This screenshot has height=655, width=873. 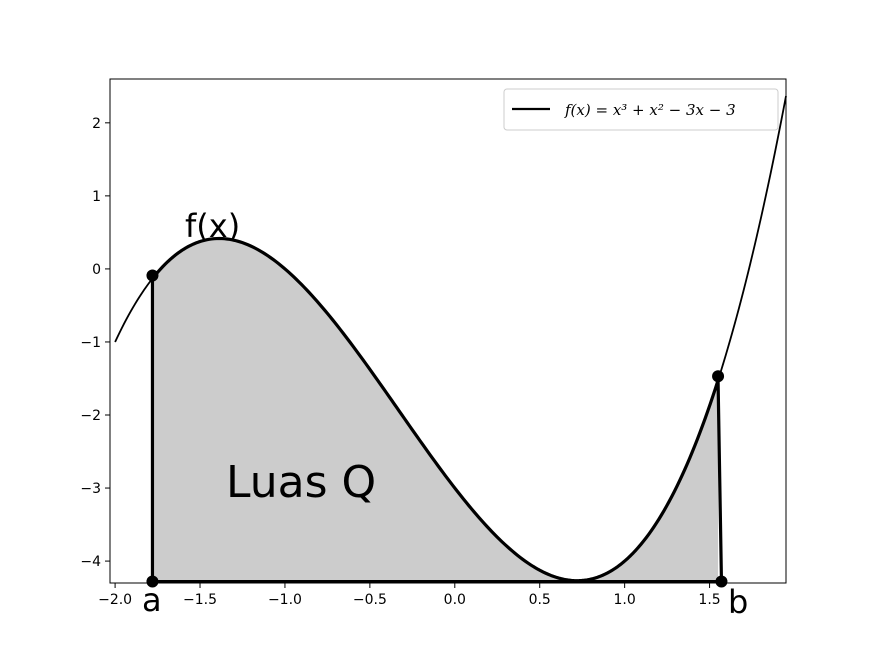 I want to click on y-axis: 2 1 0 −1 −2 −3 −4, so click(x=95, y=343).